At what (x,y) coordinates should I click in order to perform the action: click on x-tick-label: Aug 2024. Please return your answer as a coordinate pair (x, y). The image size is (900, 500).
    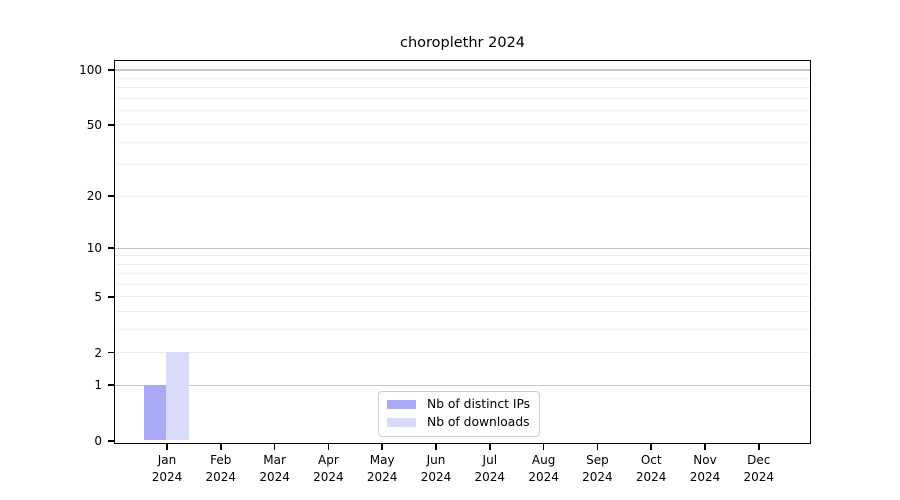
    Looking at the image, I should click on (543, 468).